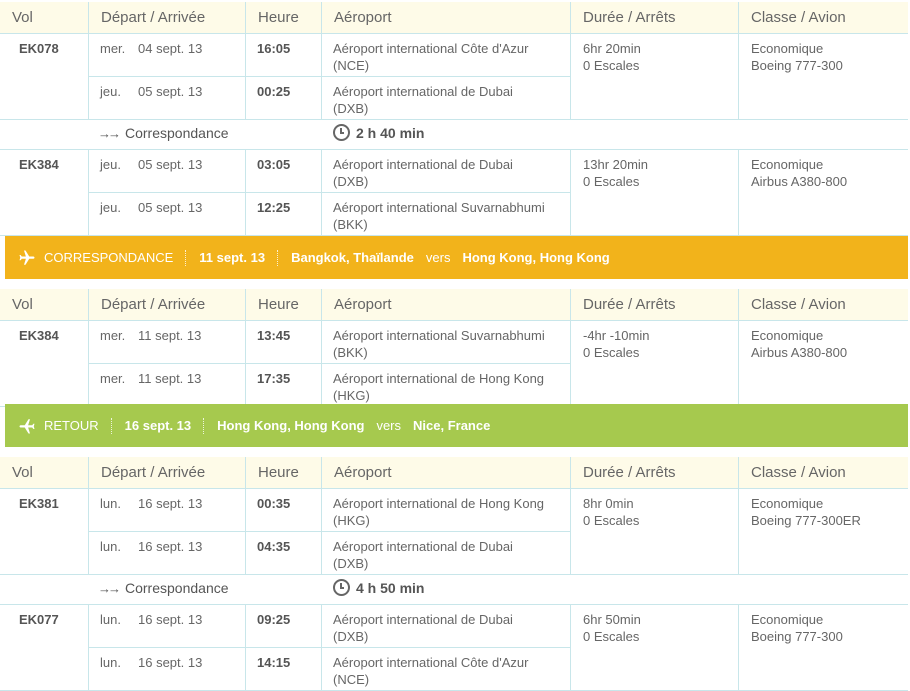 This screenshot has height=691, width=910. Describe the element at coordinates (158, 425) in the screenshot. I see `segment-date: 16 sept. 13` at that location.